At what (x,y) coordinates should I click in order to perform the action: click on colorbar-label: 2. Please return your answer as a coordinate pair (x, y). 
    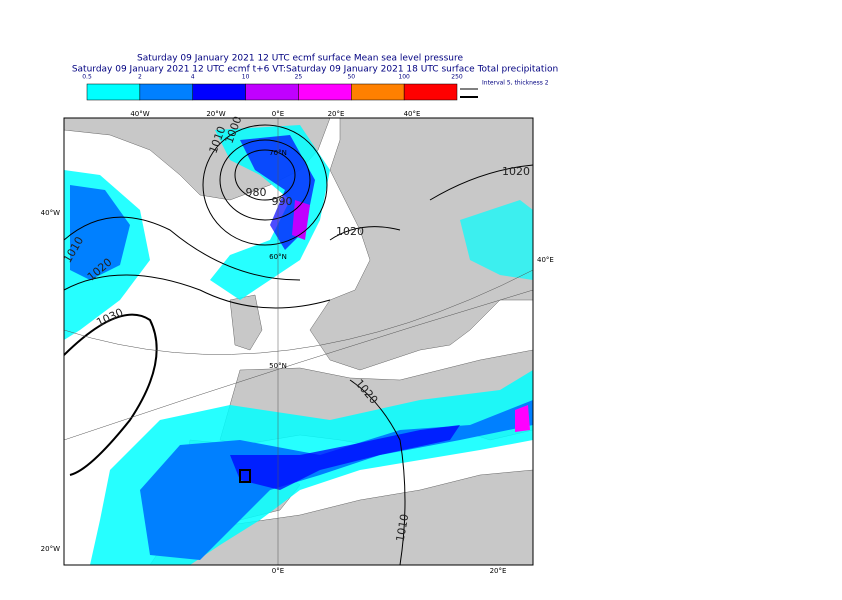
    Looking at the image, I should click on (140, 77).